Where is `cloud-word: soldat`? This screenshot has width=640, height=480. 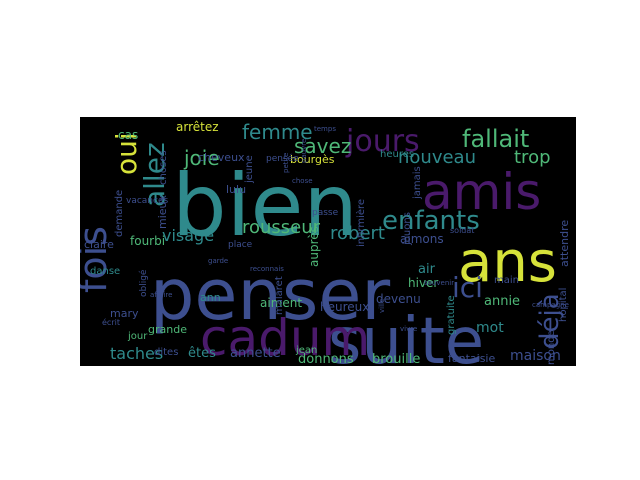 cloud-word: soldat is located at coordinates (462, 230).